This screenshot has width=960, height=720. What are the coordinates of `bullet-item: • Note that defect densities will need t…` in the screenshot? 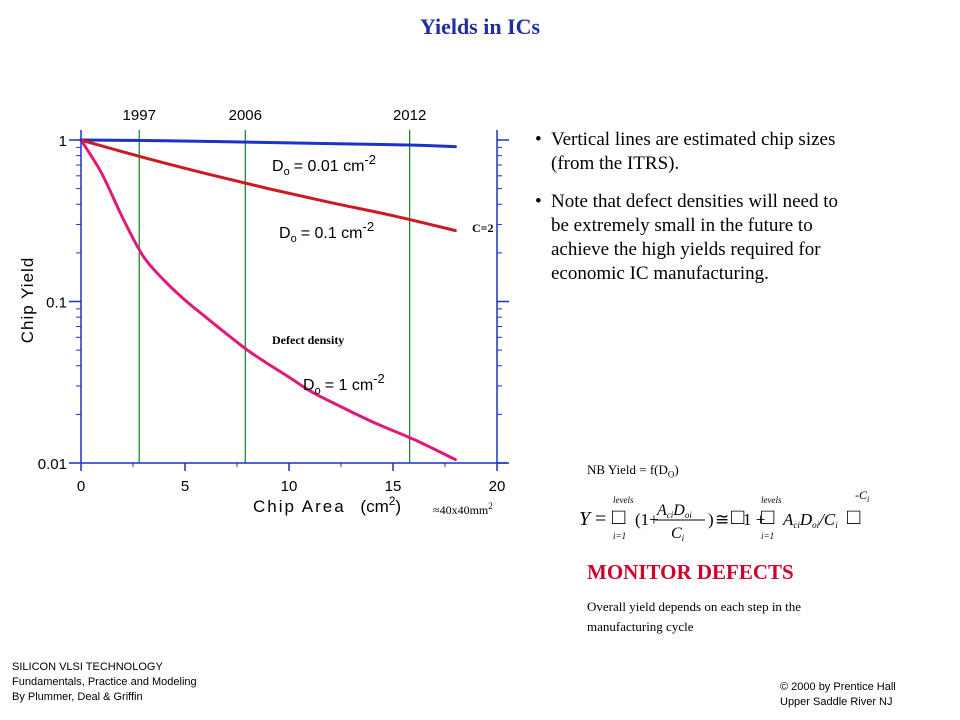 It's located at (695, 238).